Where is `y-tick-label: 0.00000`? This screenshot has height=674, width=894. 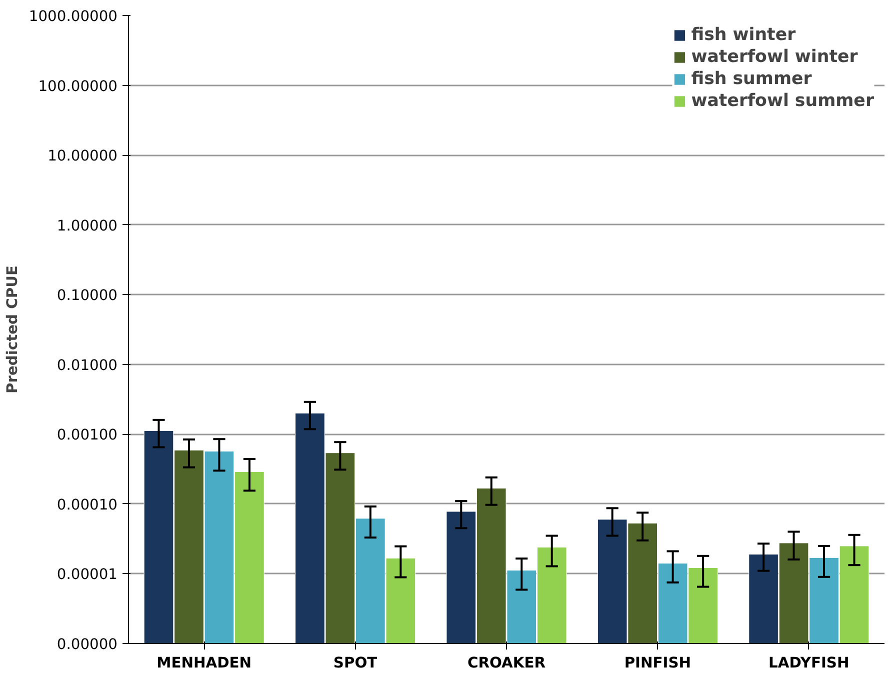 y-tick-label: 0.00000 is located at coordinates (87, 644).